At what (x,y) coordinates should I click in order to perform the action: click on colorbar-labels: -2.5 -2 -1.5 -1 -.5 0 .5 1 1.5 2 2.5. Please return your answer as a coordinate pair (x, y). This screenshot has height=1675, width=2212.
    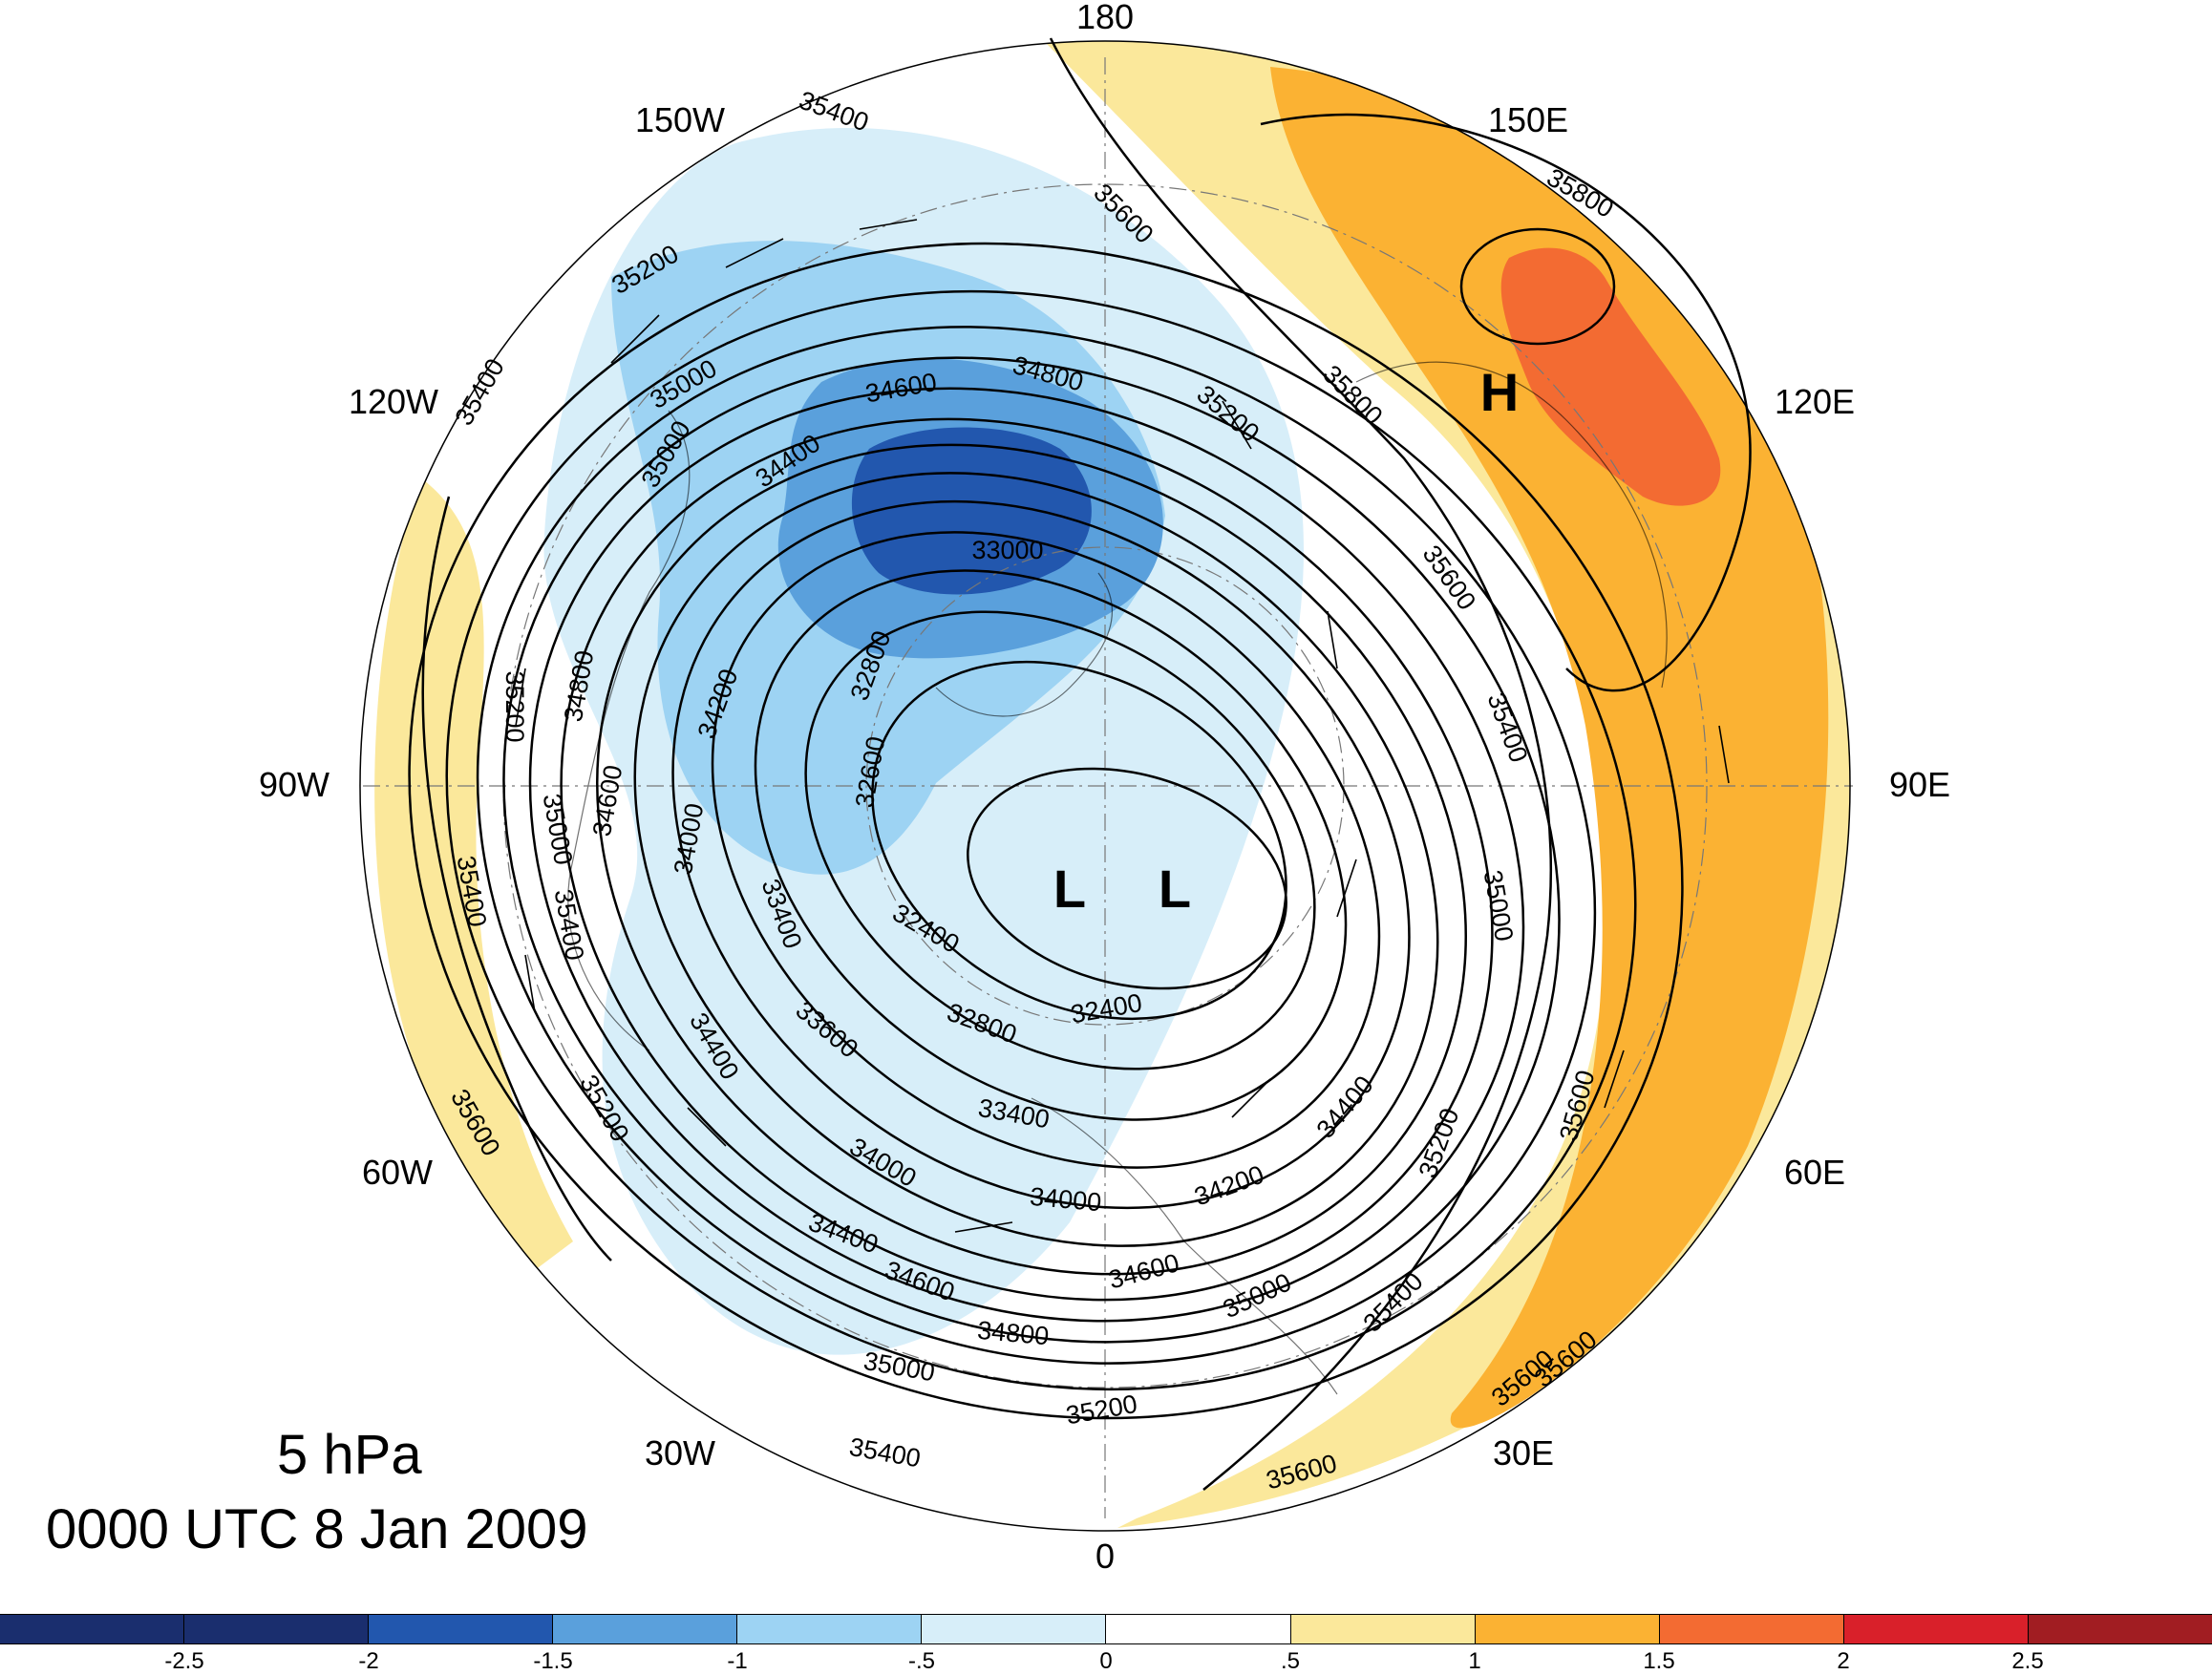
    Looking at the image, I should click on (1106, 1661).